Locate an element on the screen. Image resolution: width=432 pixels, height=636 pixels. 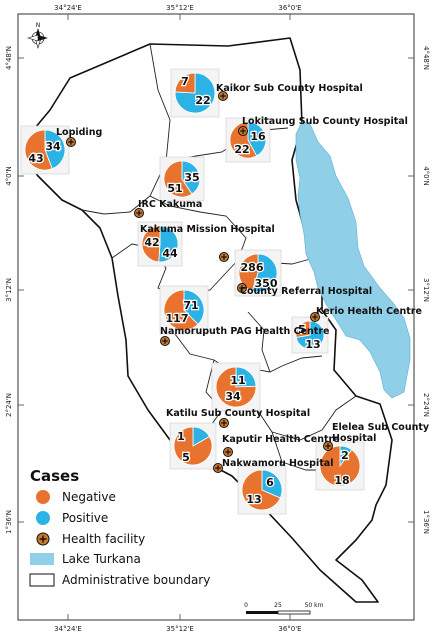
legend-facility-icon is located at coordinates (43, 539).